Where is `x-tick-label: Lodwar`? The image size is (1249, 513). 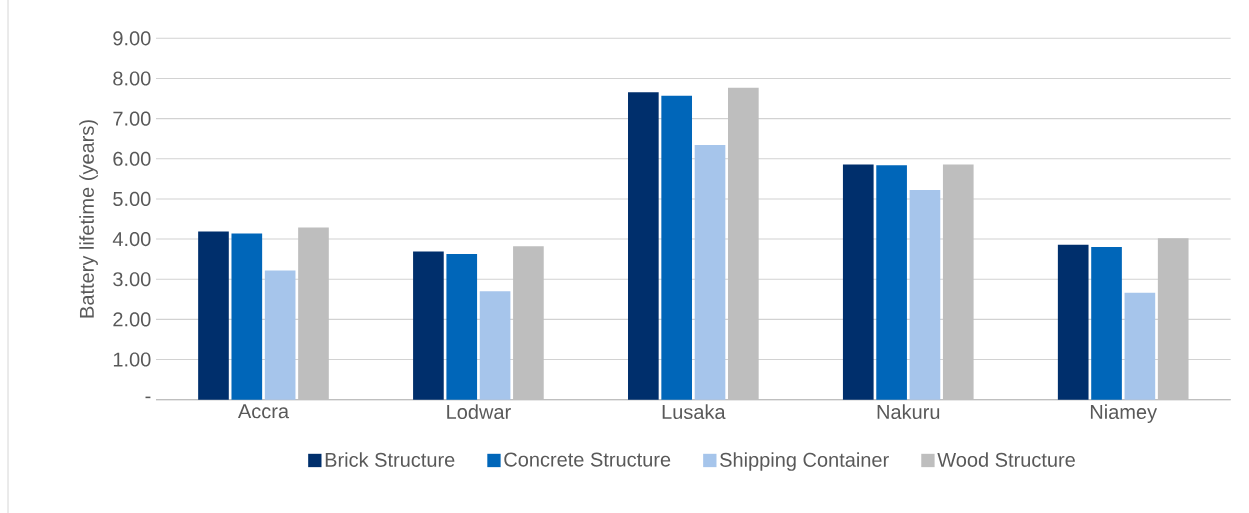 x-tick-label: Lodwar is located at coordinates (479, 412).